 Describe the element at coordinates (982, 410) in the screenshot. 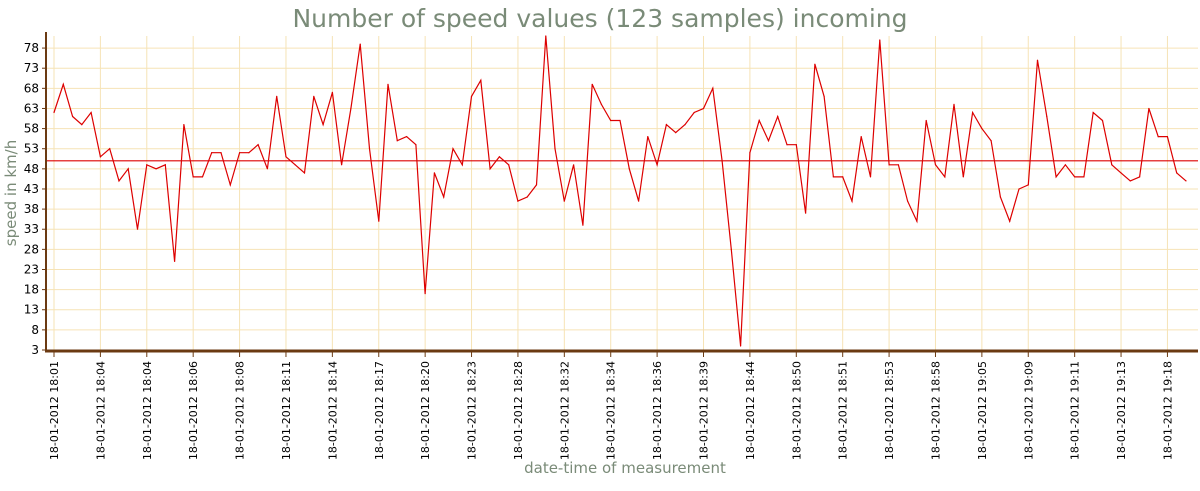

I see `x-tick-label: 18-01-2012 19:05` at that location.